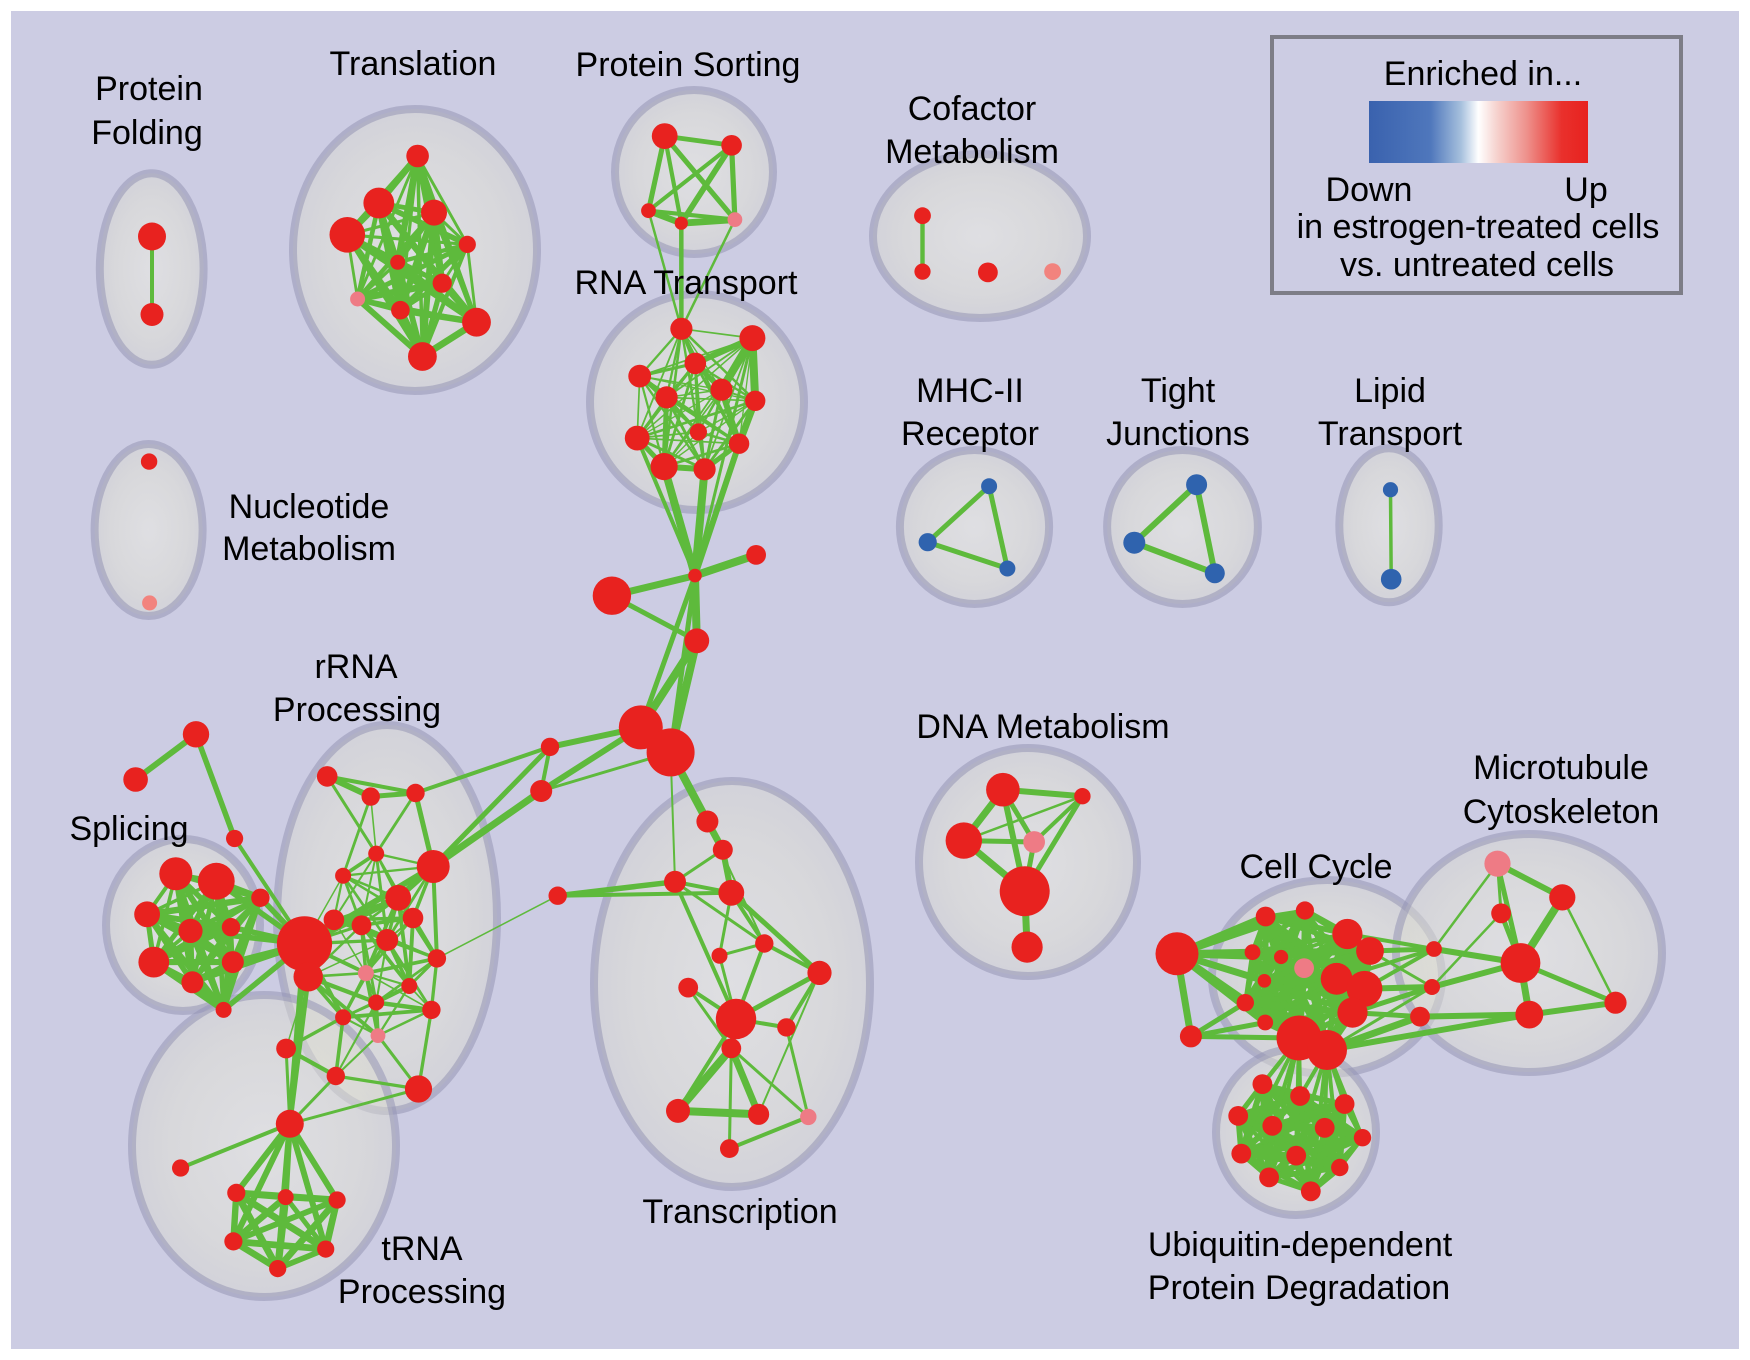 The height and width of the screenshot is (1360, 1750). I want to click on svg-text: Nucleotide, so click(309, 507).